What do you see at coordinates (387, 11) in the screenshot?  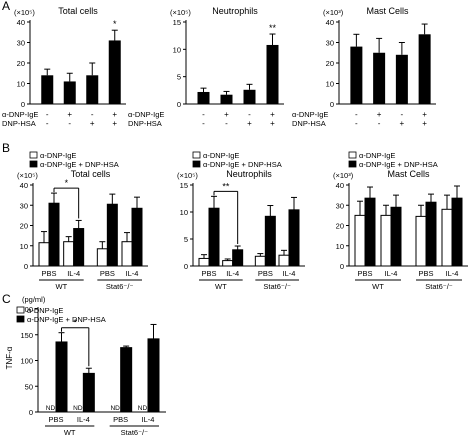 I see `chart-title: Mast Cells` at bounding box center [387, 11].